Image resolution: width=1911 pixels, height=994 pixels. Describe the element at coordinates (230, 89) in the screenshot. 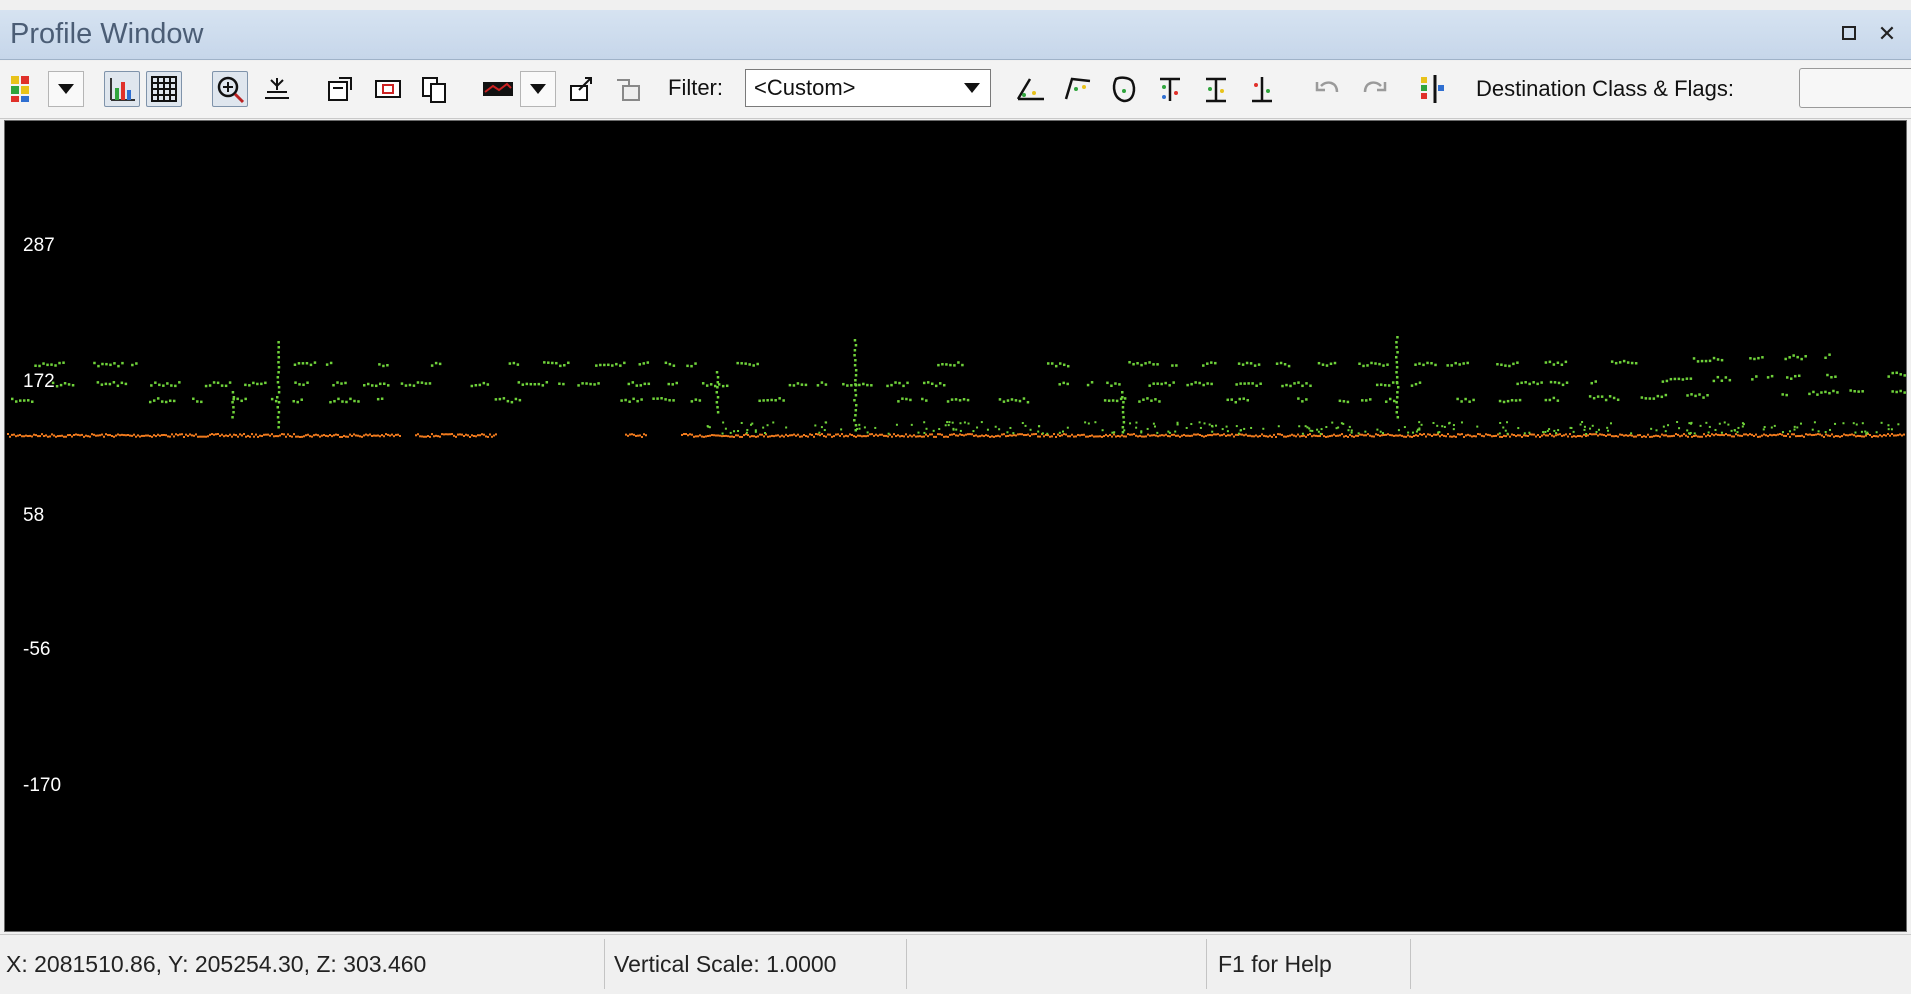

I see `zoom-button` at that location.